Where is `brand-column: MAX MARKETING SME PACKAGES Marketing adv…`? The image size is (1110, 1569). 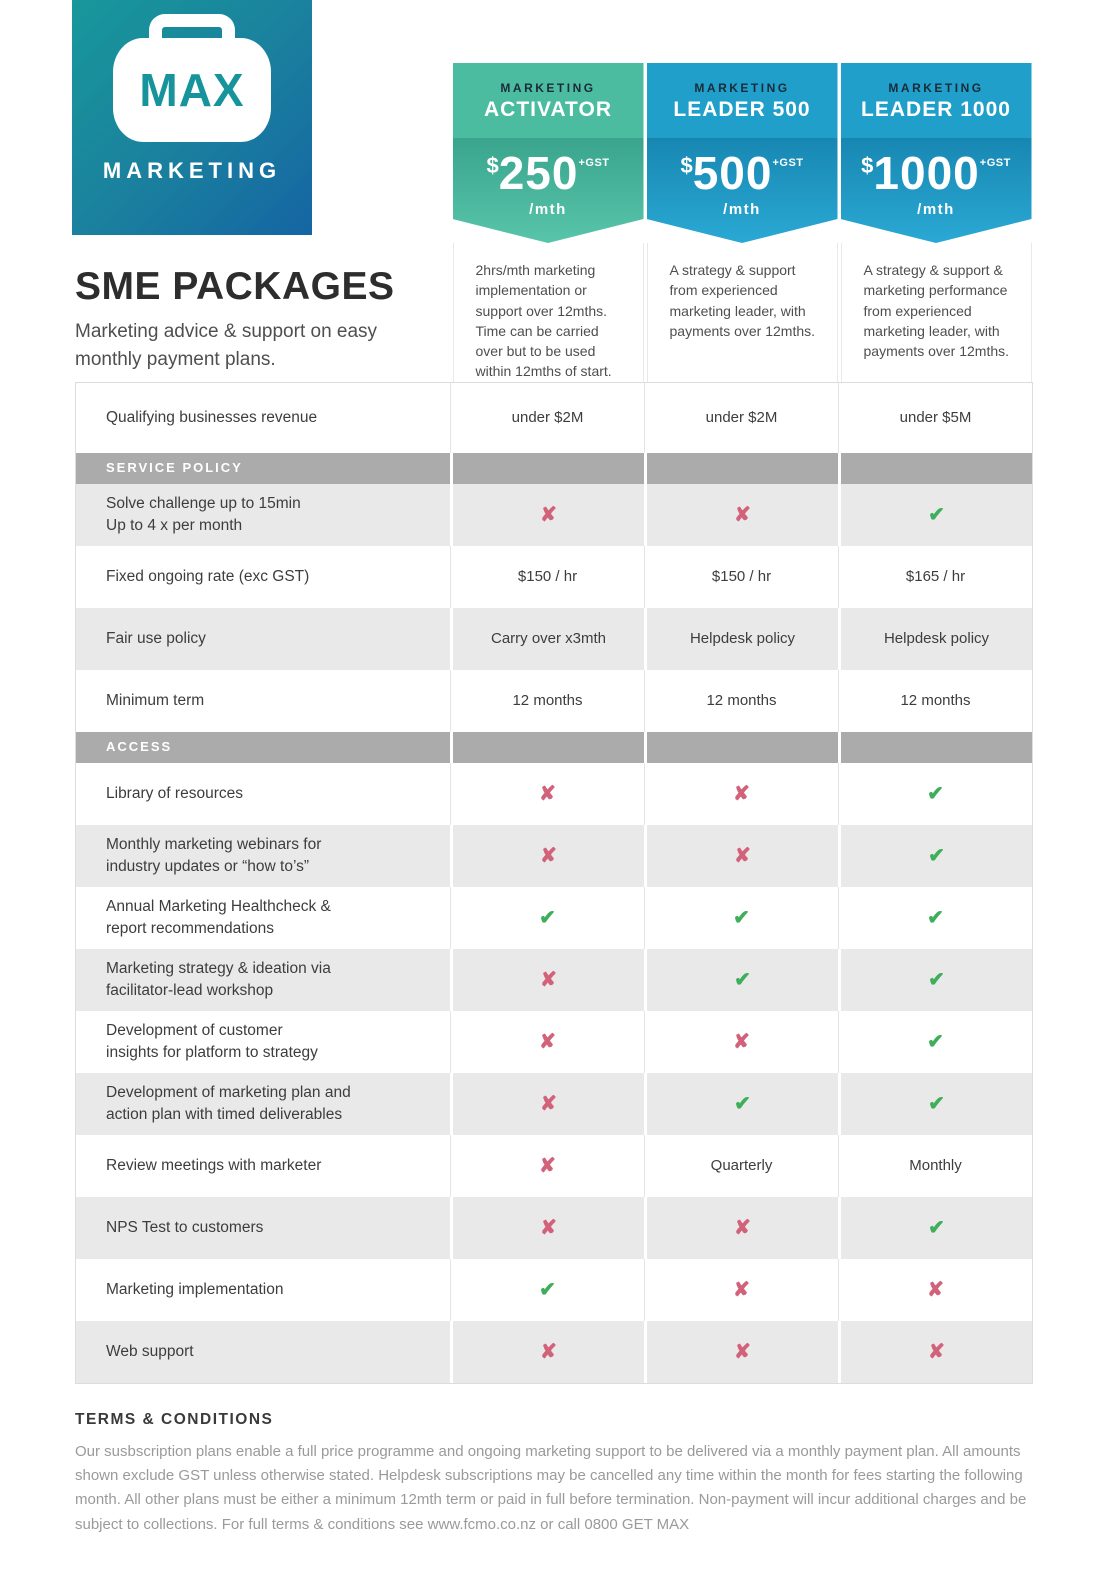
brand-column: MAX MARKETING SME PACKAGES Marketing adv… is located at coordinates (261, 191).